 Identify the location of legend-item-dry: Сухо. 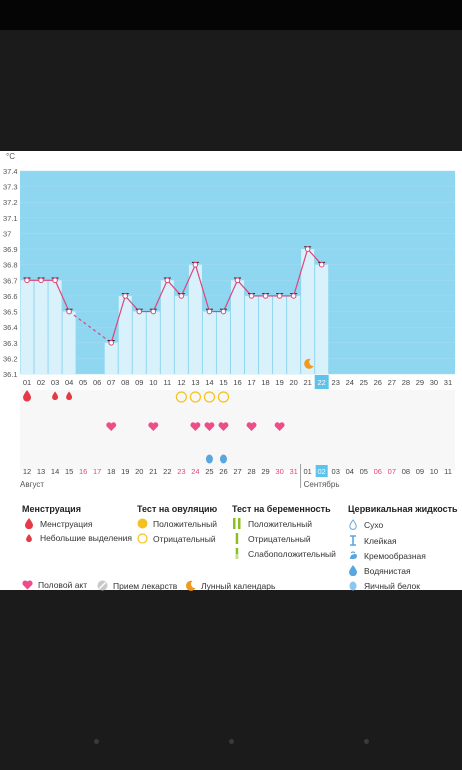
(364, 524).